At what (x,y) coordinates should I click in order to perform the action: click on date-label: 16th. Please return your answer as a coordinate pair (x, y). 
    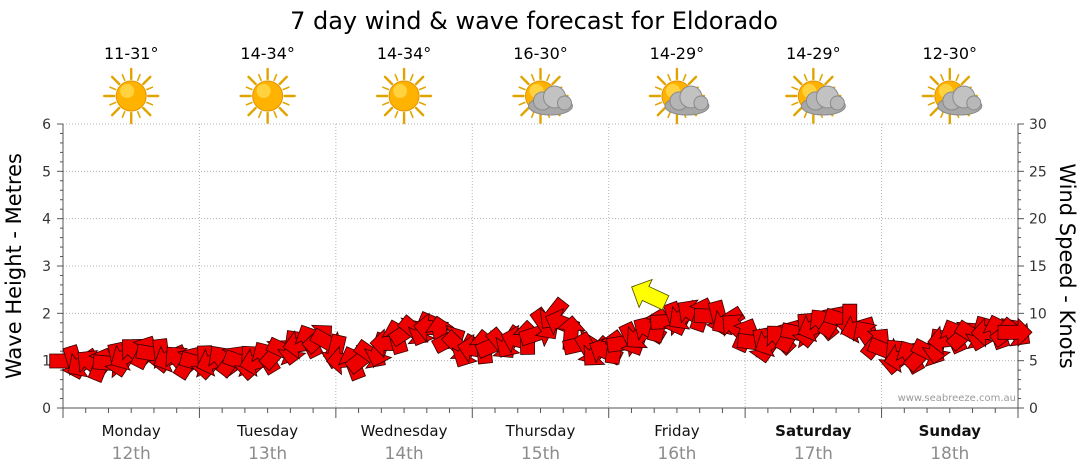
    Looking at the image, I should click on (676, 454).